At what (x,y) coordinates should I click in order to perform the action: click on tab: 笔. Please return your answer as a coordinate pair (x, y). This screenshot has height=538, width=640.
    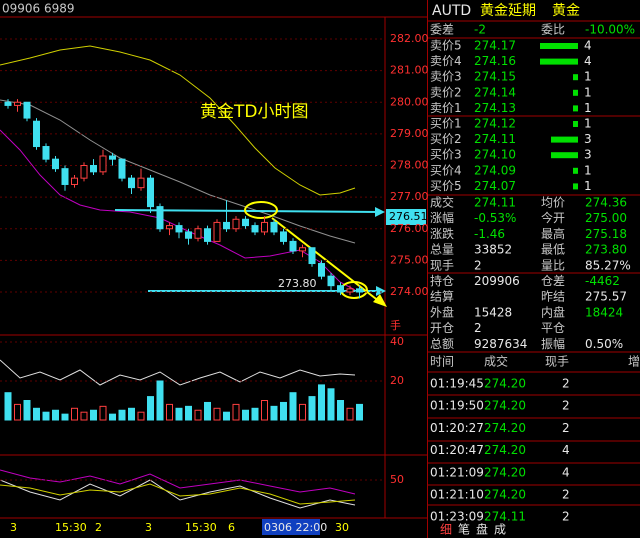
    Looking at the image, I should click on (464, 529).